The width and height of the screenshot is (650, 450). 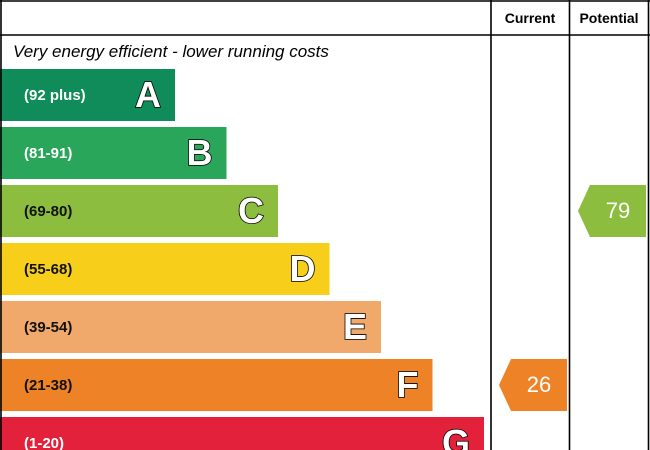 I want to click on band-bar-e, so click(x=190, y=327).